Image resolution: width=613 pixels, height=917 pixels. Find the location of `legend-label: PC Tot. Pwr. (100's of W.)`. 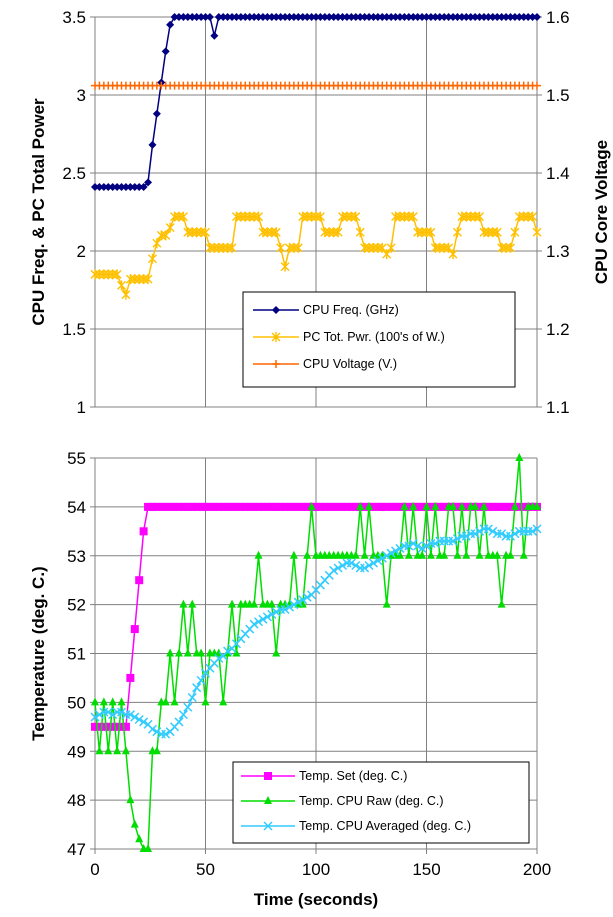

legend-label: PC Tot. Pwr. (100's of W.) is located at coordinates (374, 337).